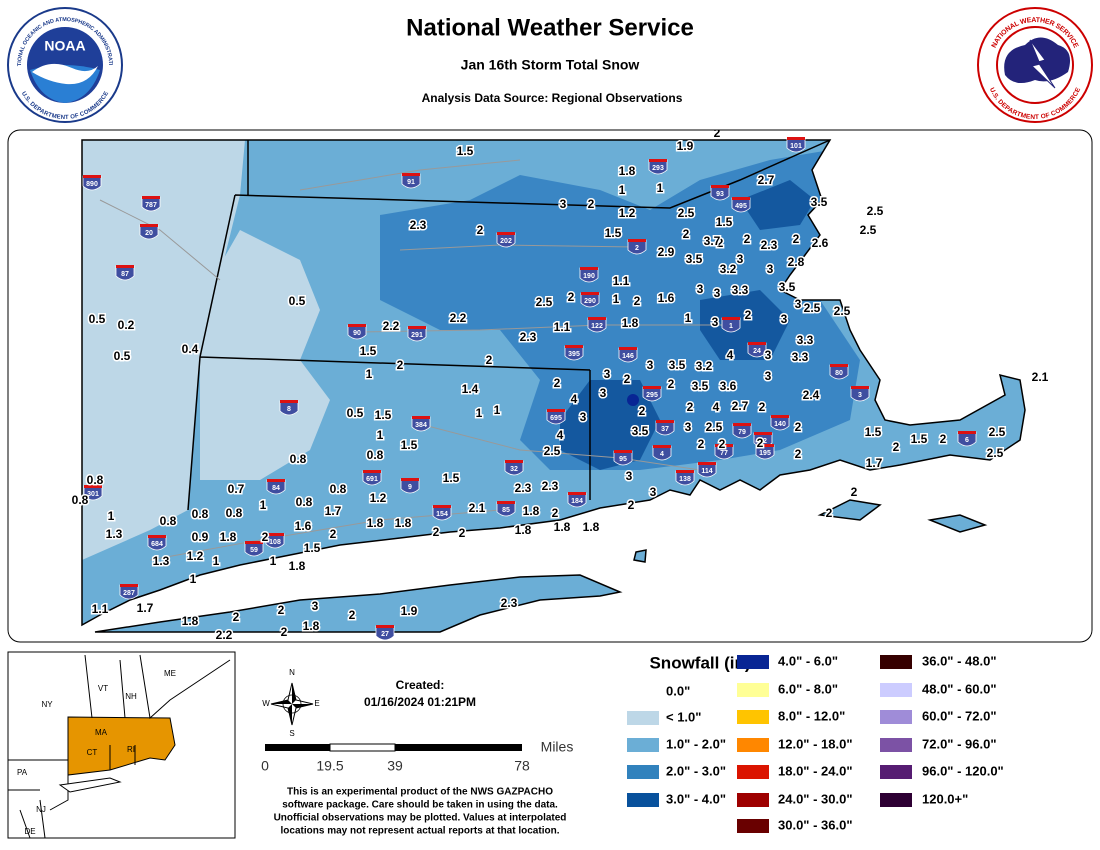  Describe the element at coordinates (808, 660) in the screenshot. I see `legend-label: 4.0" - 6.0"` at that location.